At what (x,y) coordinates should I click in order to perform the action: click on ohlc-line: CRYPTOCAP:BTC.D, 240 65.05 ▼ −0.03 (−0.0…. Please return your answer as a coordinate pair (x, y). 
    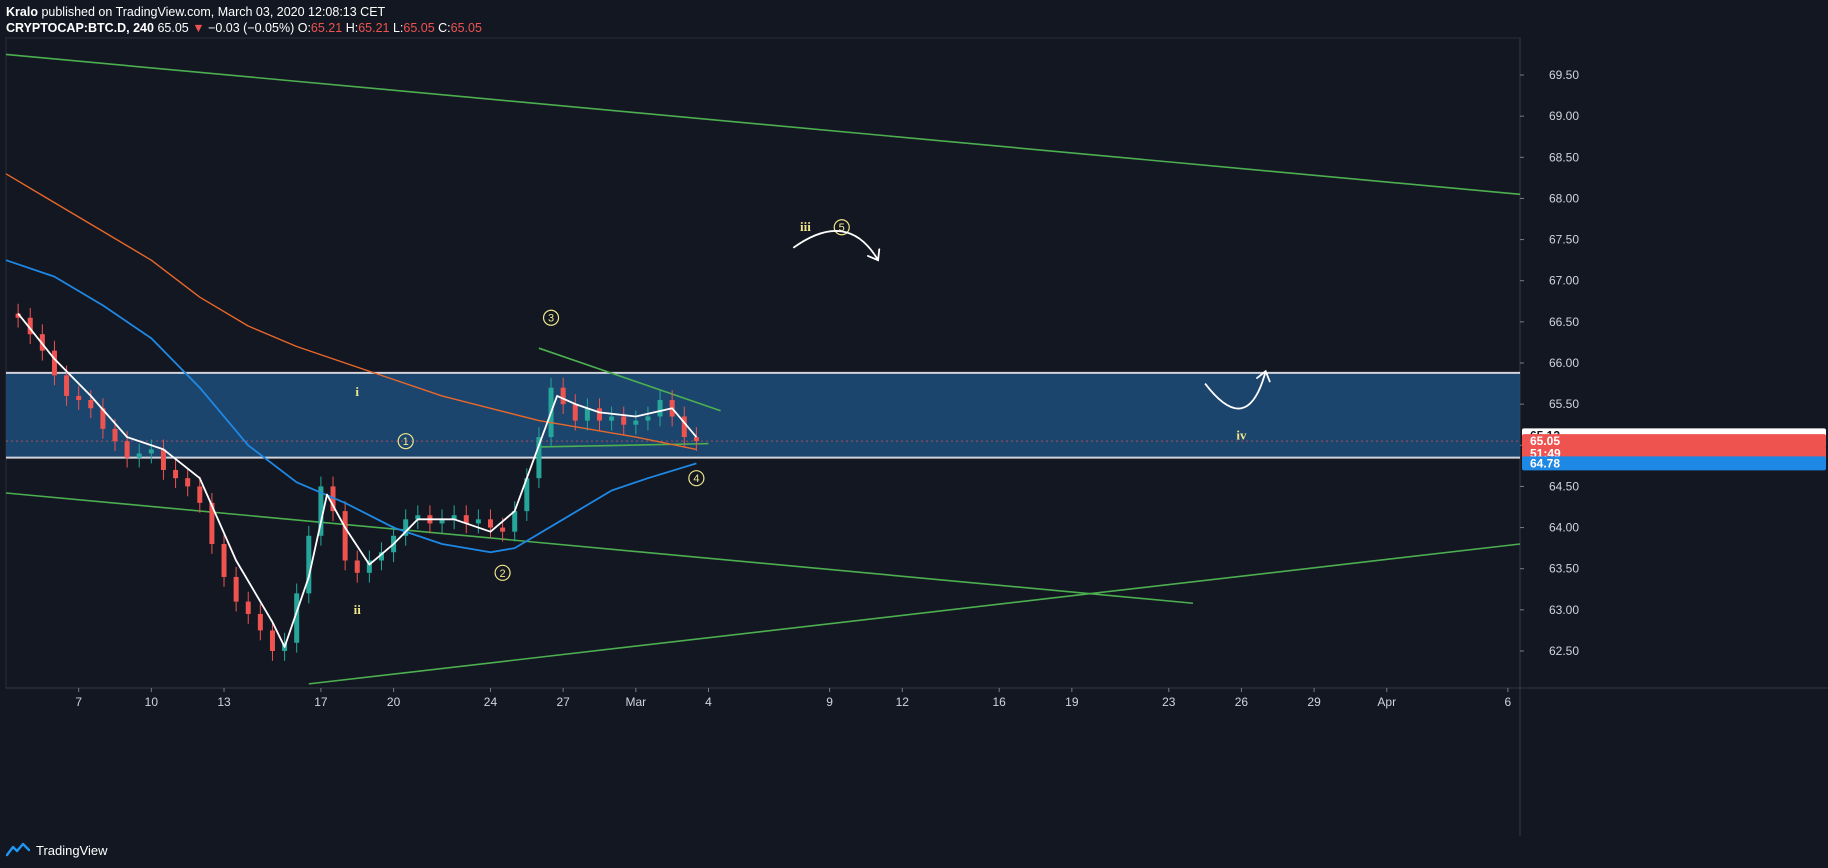
    Looking at the image, I should click on (906, 28).